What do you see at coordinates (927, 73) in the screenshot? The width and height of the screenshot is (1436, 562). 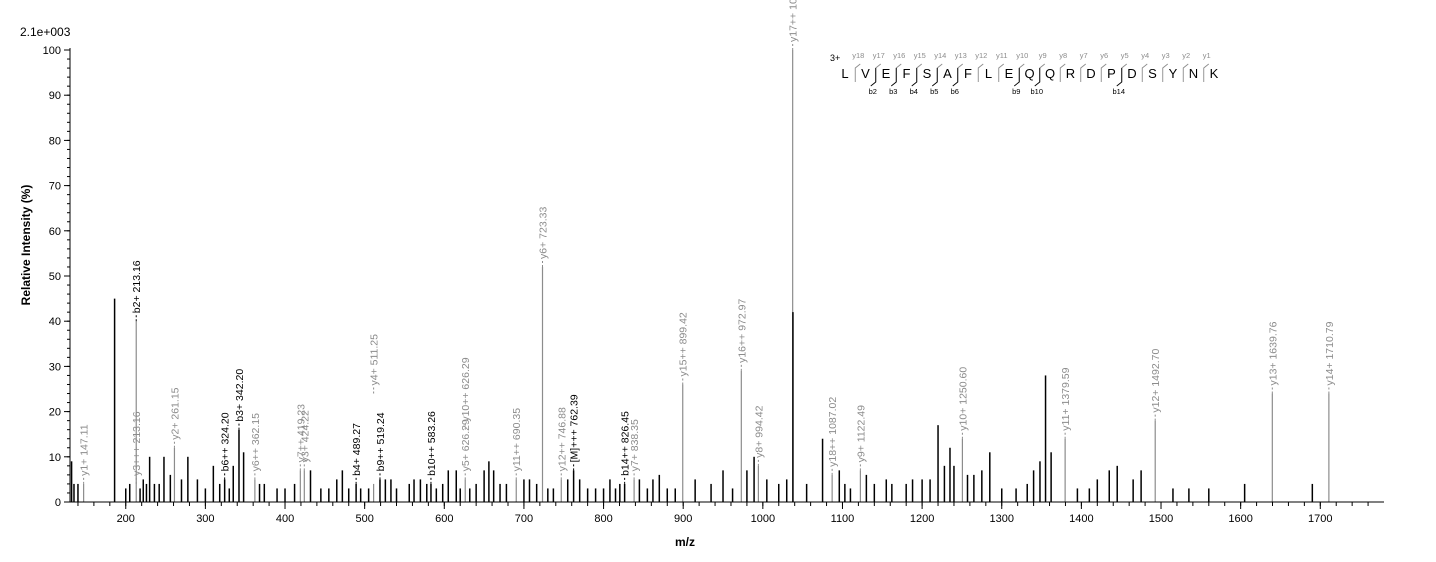 I see `sequence-residue: S` at bounding box center [927, 73].